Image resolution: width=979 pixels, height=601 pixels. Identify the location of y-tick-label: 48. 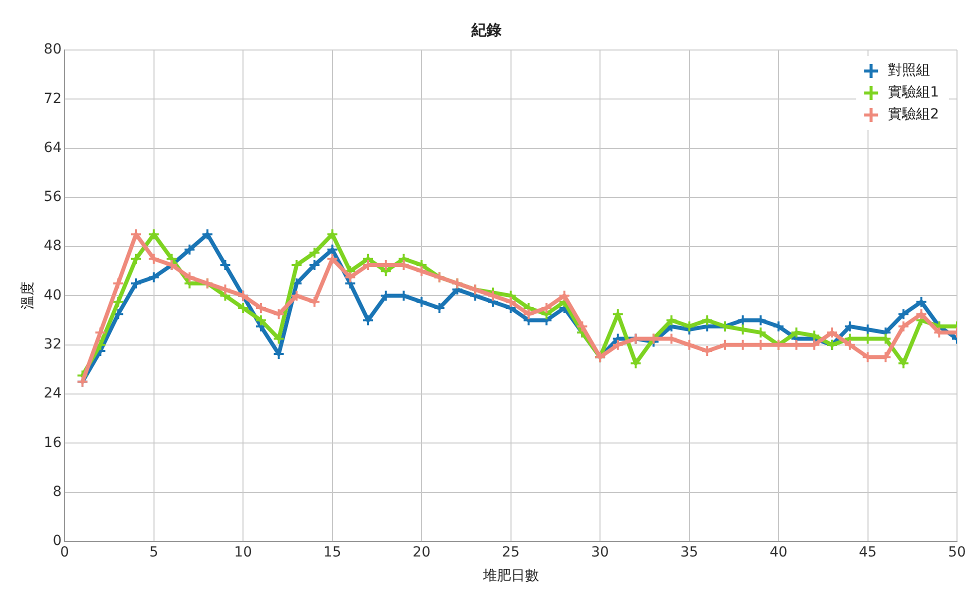
(53, 246).